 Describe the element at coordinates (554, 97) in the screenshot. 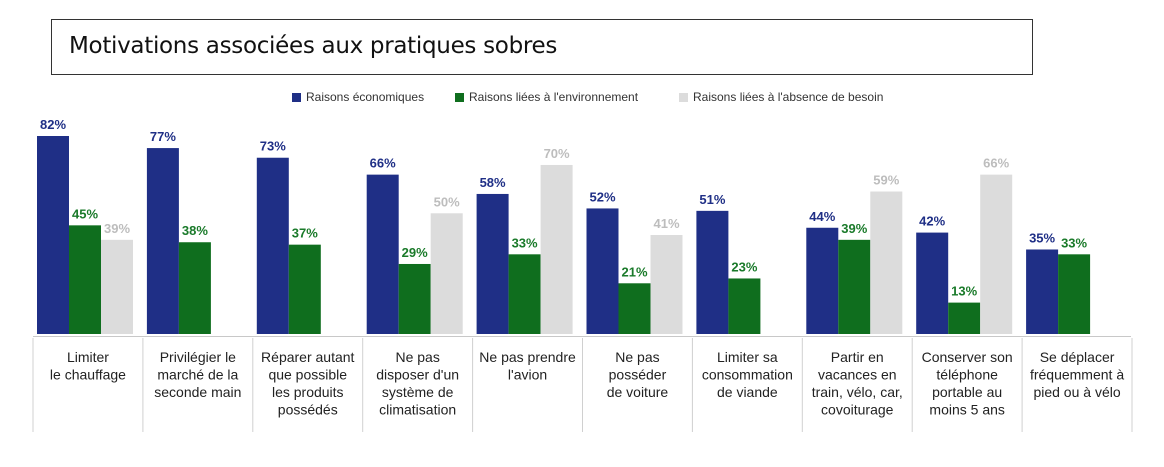

I see `legend-label-environnement: Raisons liées à l'environnement` at that location.